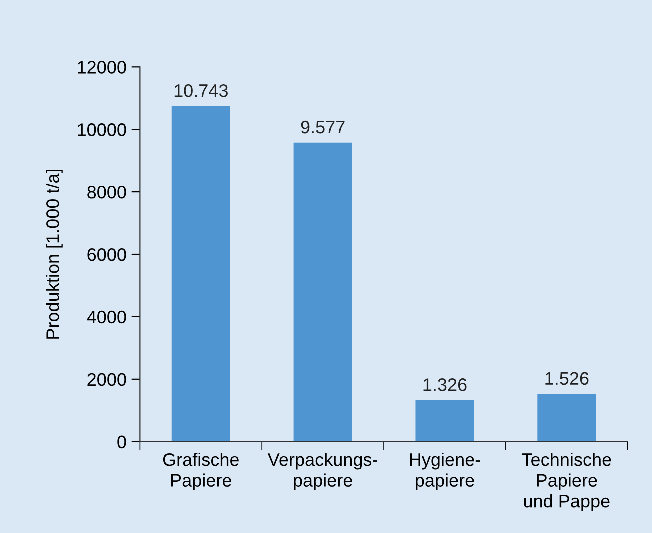 The height and width of the screenshot is (533, 652). What do you see at coordinates (122, 442) in the screenshot?
I see `y-tick-label: 0` at bounding box center [122, 442].